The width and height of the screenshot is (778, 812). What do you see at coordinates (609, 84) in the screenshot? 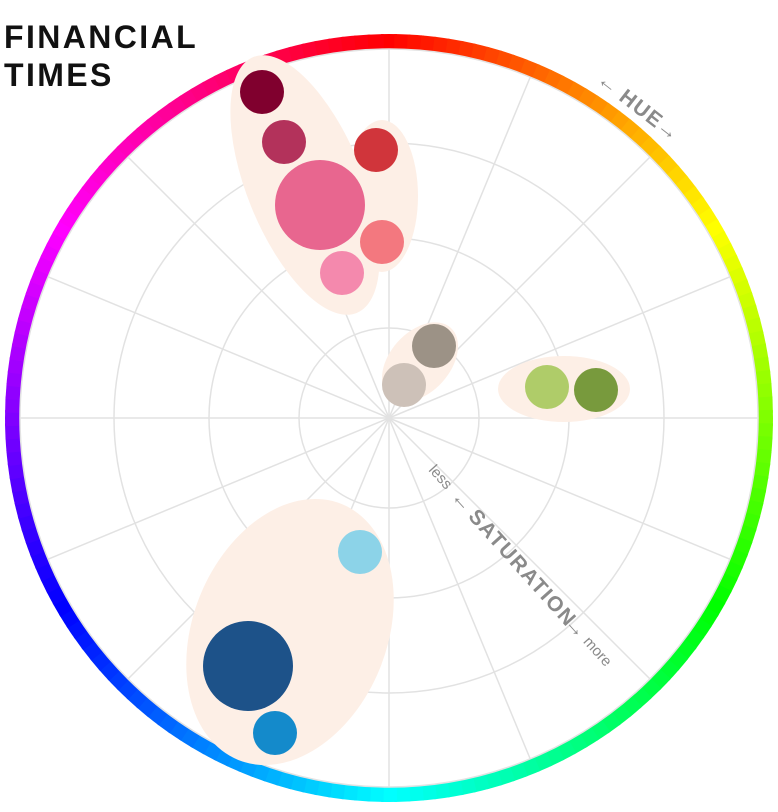
I see `hue-arrow-left: ←` at bounding box center [609, 84].